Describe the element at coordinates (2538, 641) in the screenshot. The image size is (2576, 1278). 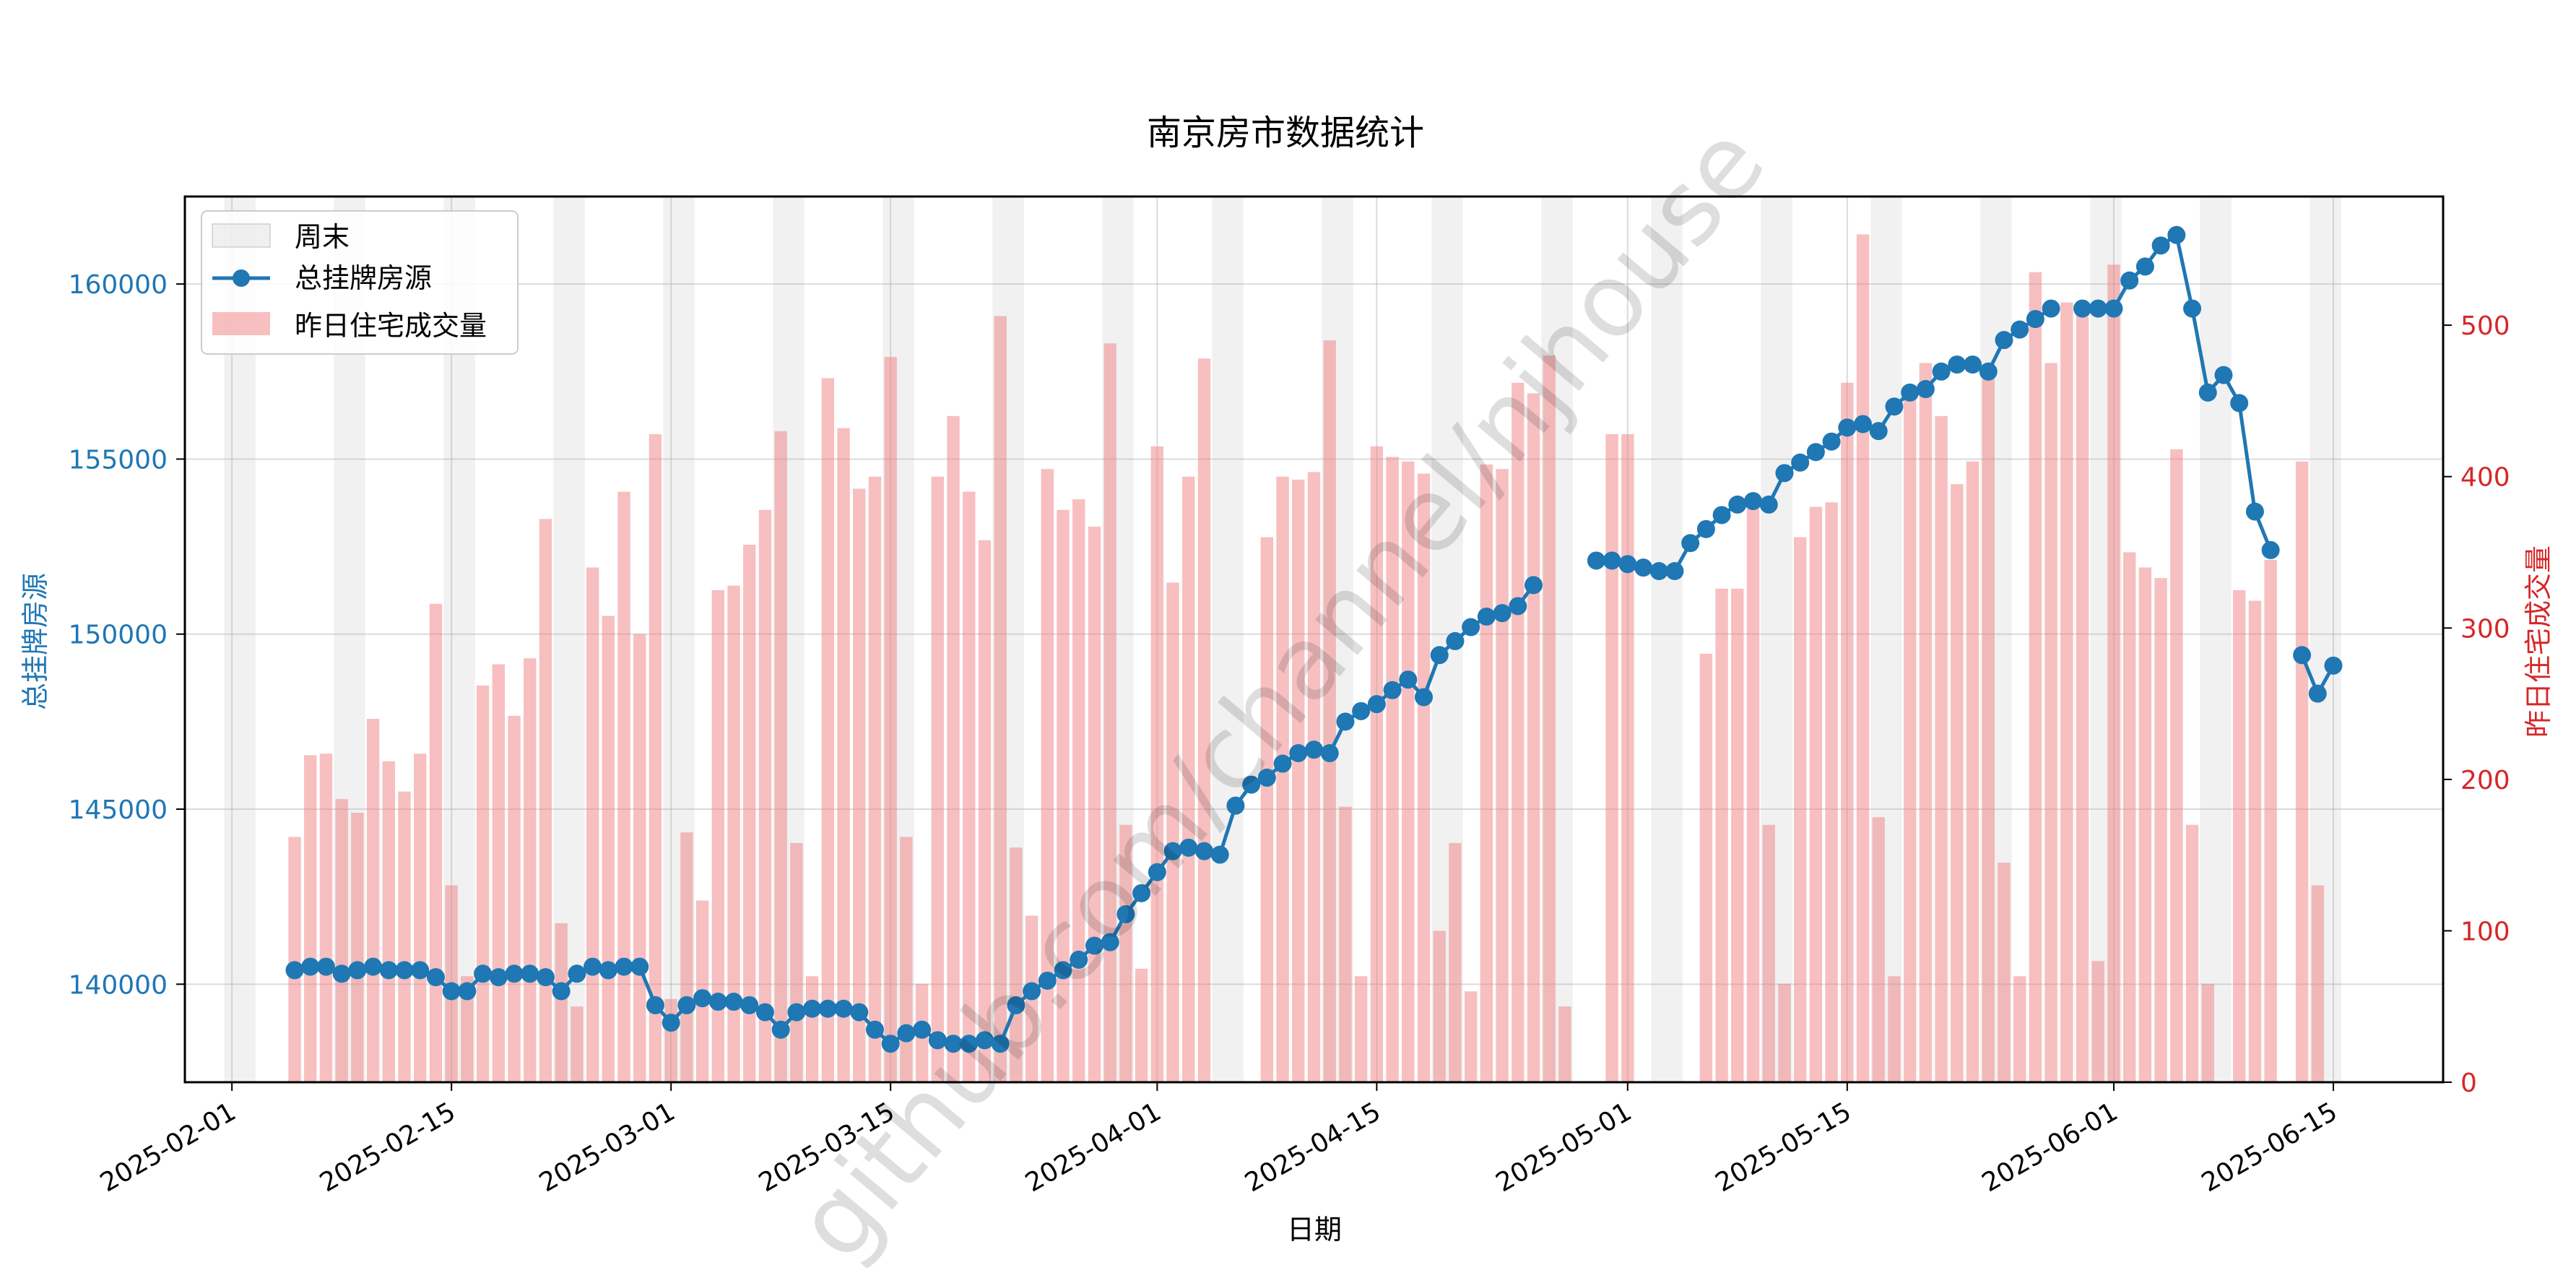
I see `y-axis-label-right: 昨日住宅成交量` at that location.